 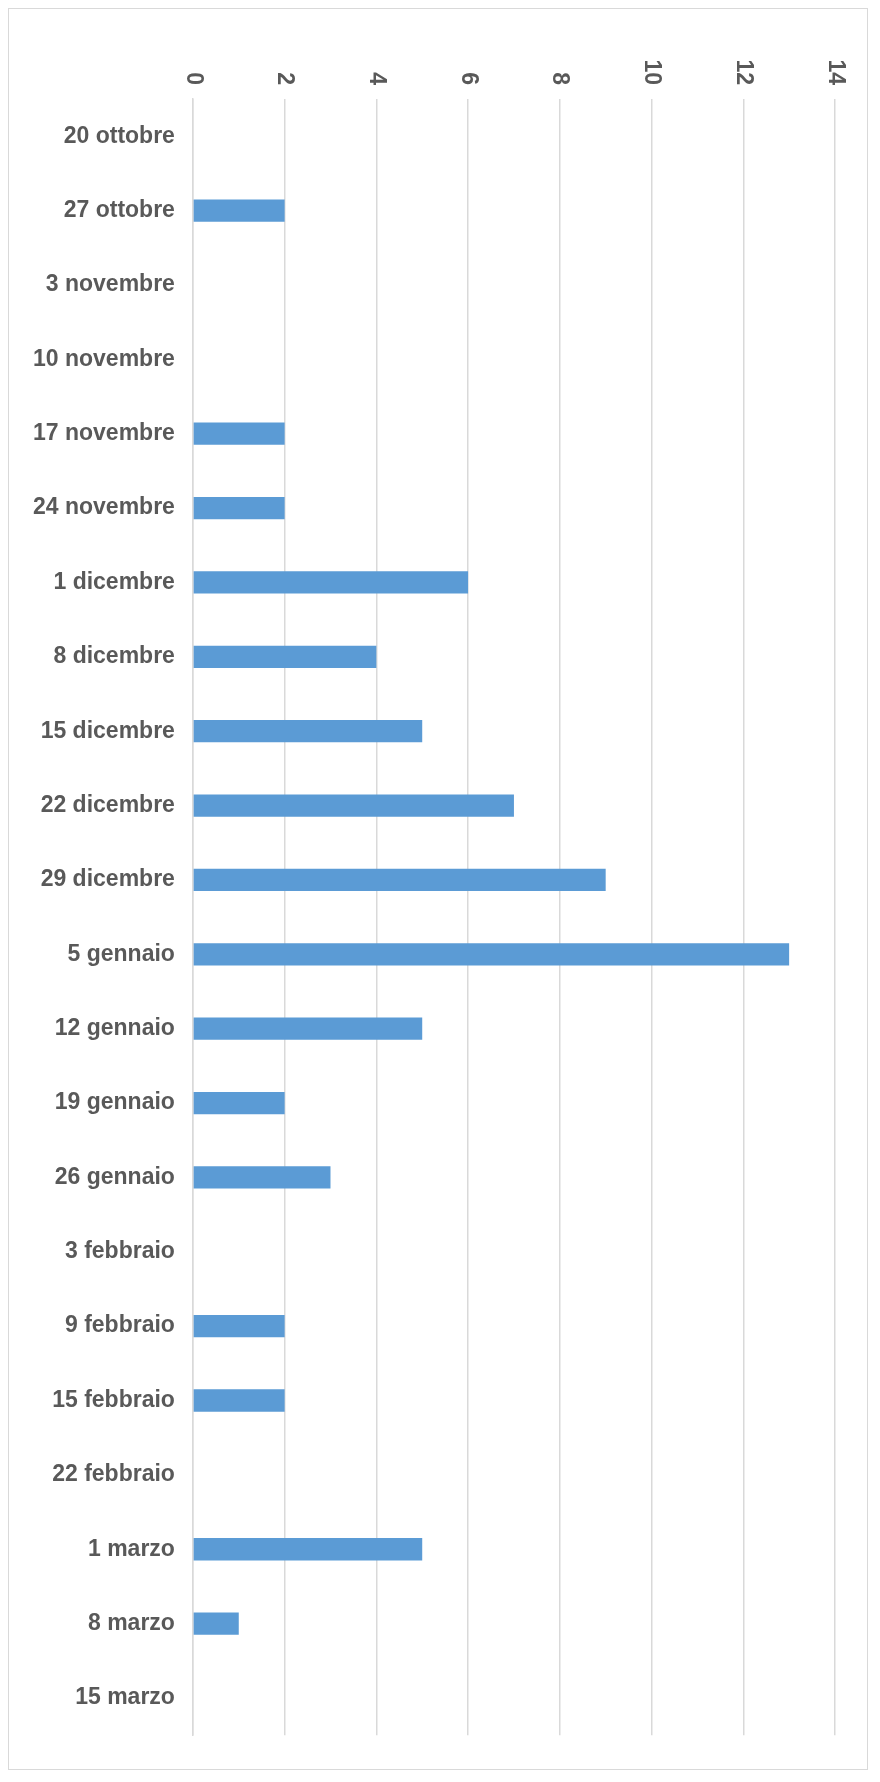 I want to click on y-tick-label: 8 marzo, so click(x=131, y=1621).